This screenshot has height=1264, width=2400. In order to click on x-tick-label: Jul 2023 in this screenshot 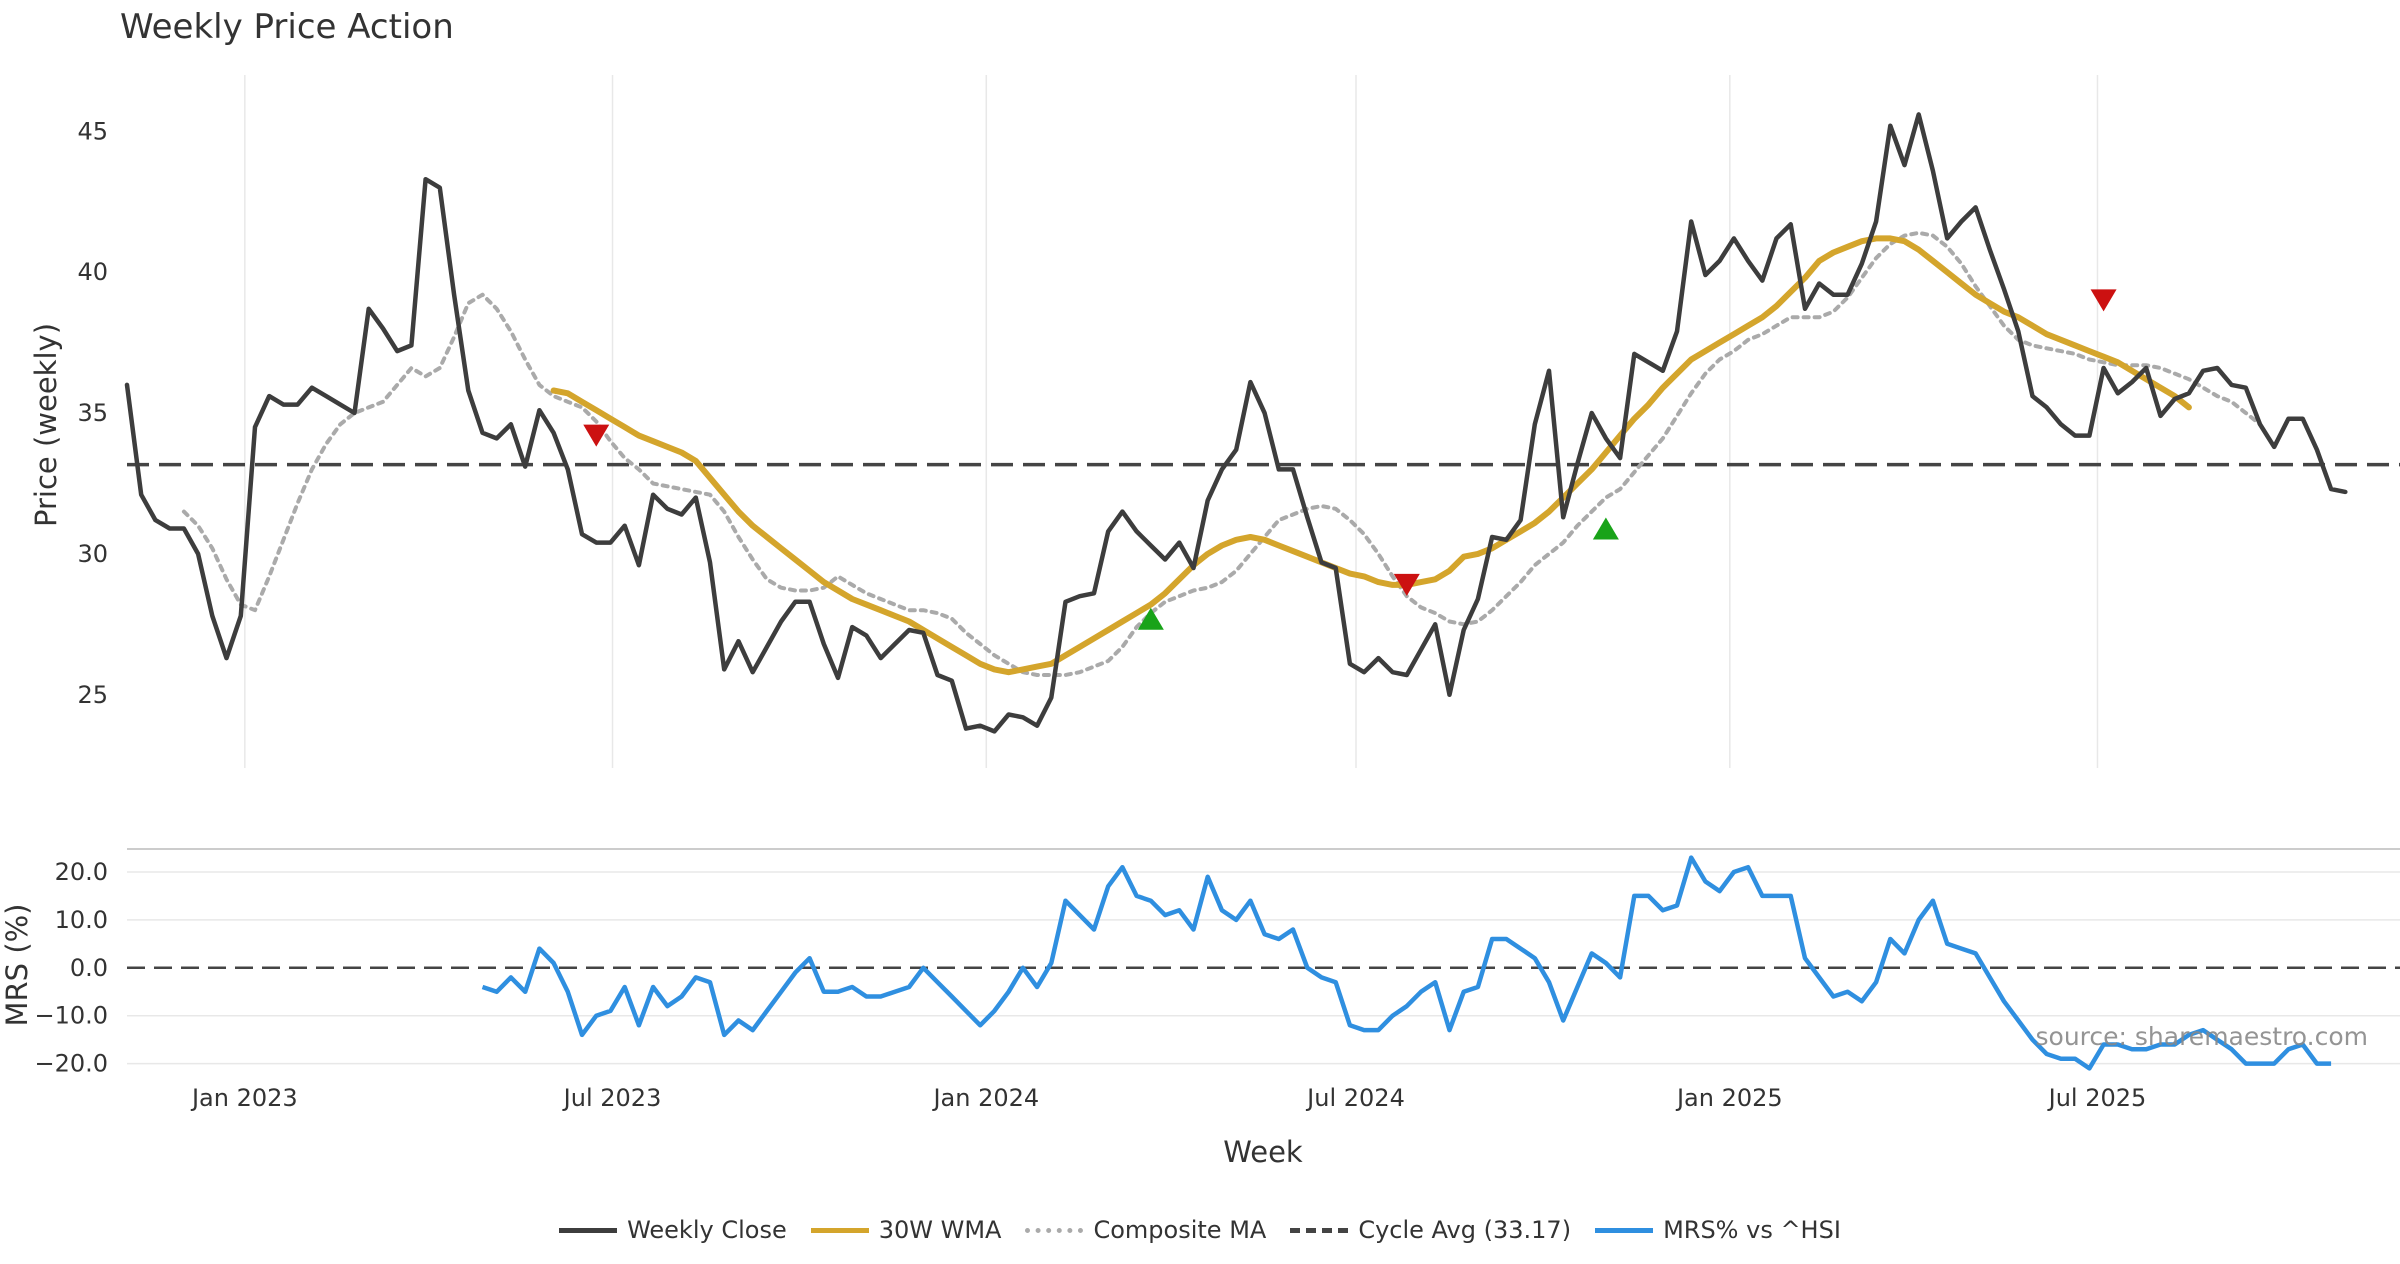, I will do `click(612, 1098)`.